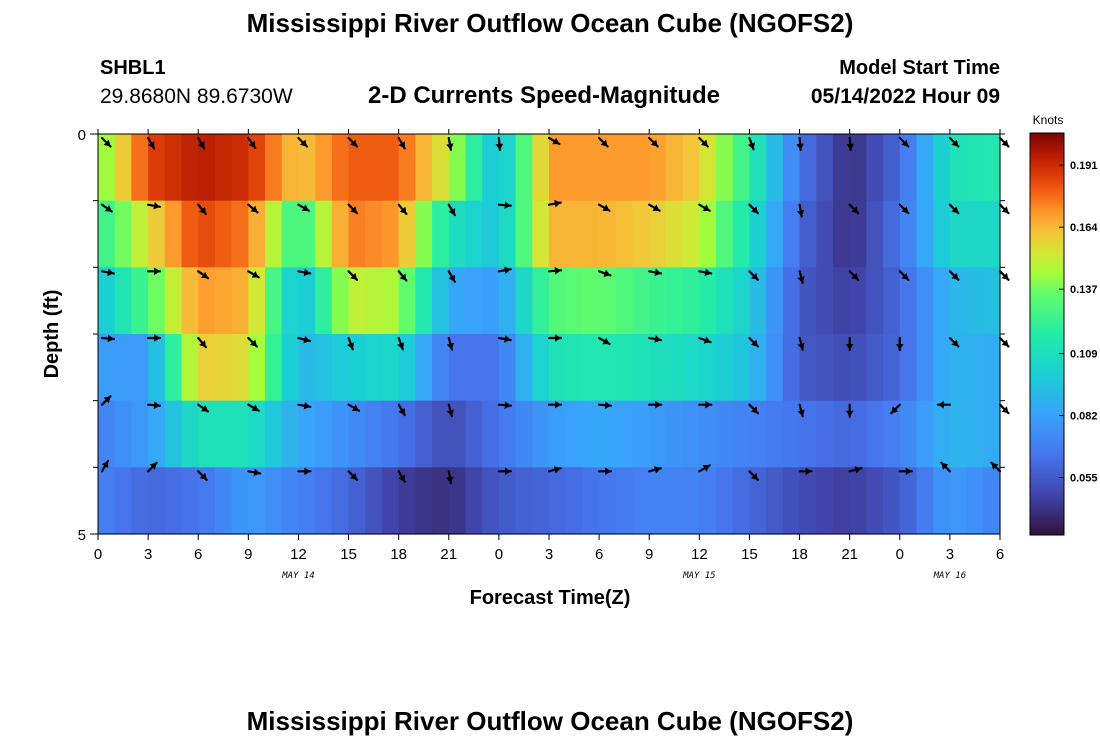  Describe the element at coordinates (905, 96) in the screenshot. I see `model-start-value: 05/14/2022 Hour 09` at that location.